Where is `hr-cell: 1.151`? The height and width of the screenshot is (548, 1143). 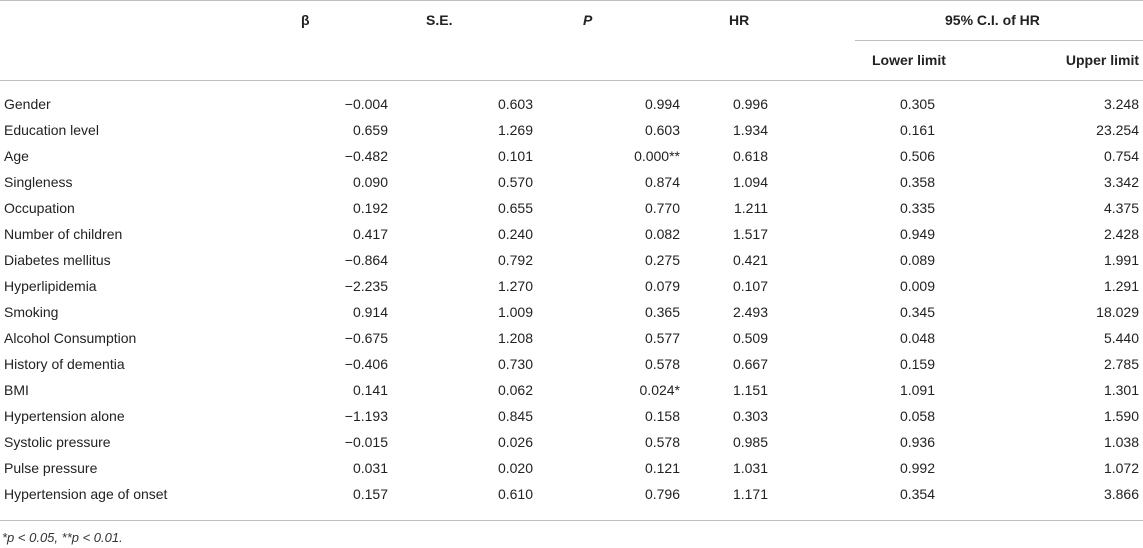
hr-cell: 1.151 is located at coordinates (750, 390).